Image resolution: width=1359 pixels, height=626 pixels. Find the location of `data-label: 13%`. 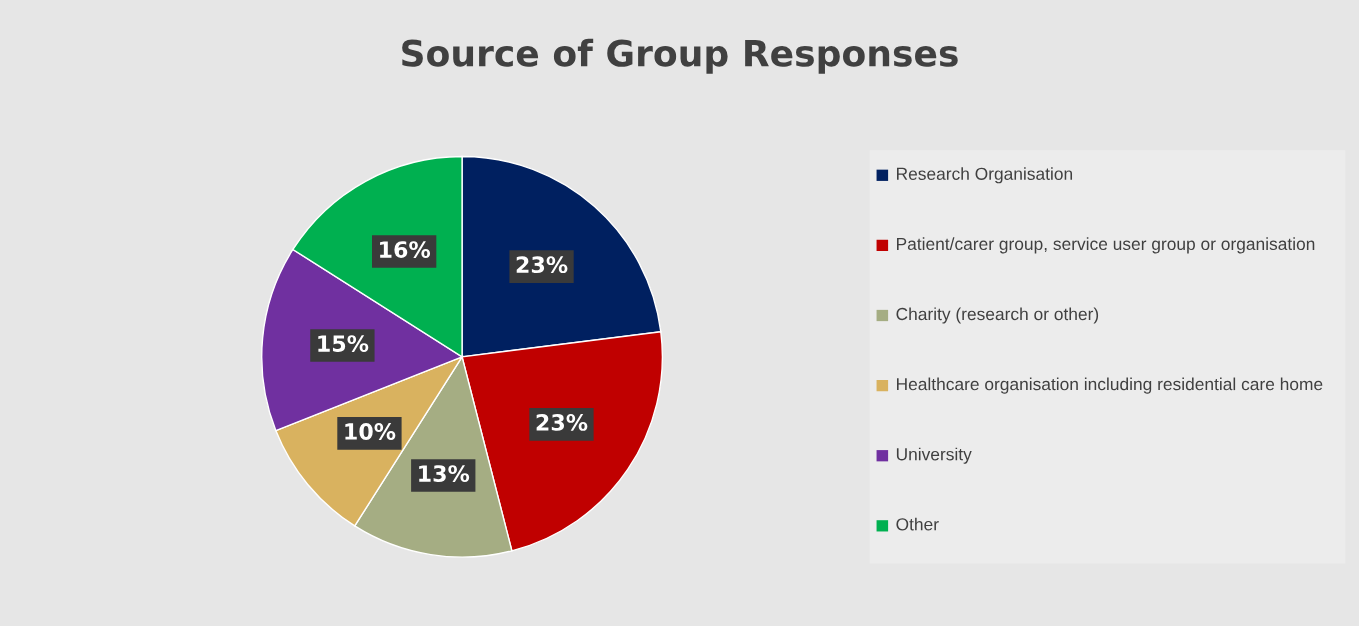

data-label: 13% is located at coordinates (444, 473).